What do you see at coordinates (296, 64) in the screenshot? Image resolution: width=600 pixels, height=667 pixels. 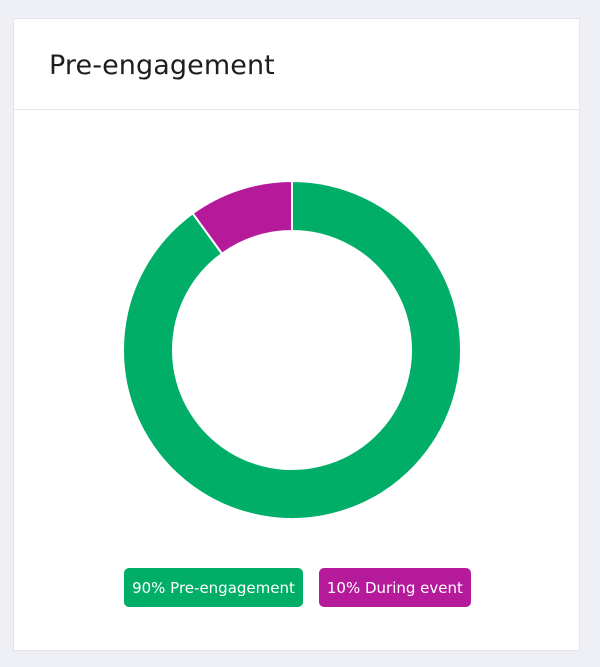 I see `card-header: Pre-engagement` at bounding box center [296, 64].